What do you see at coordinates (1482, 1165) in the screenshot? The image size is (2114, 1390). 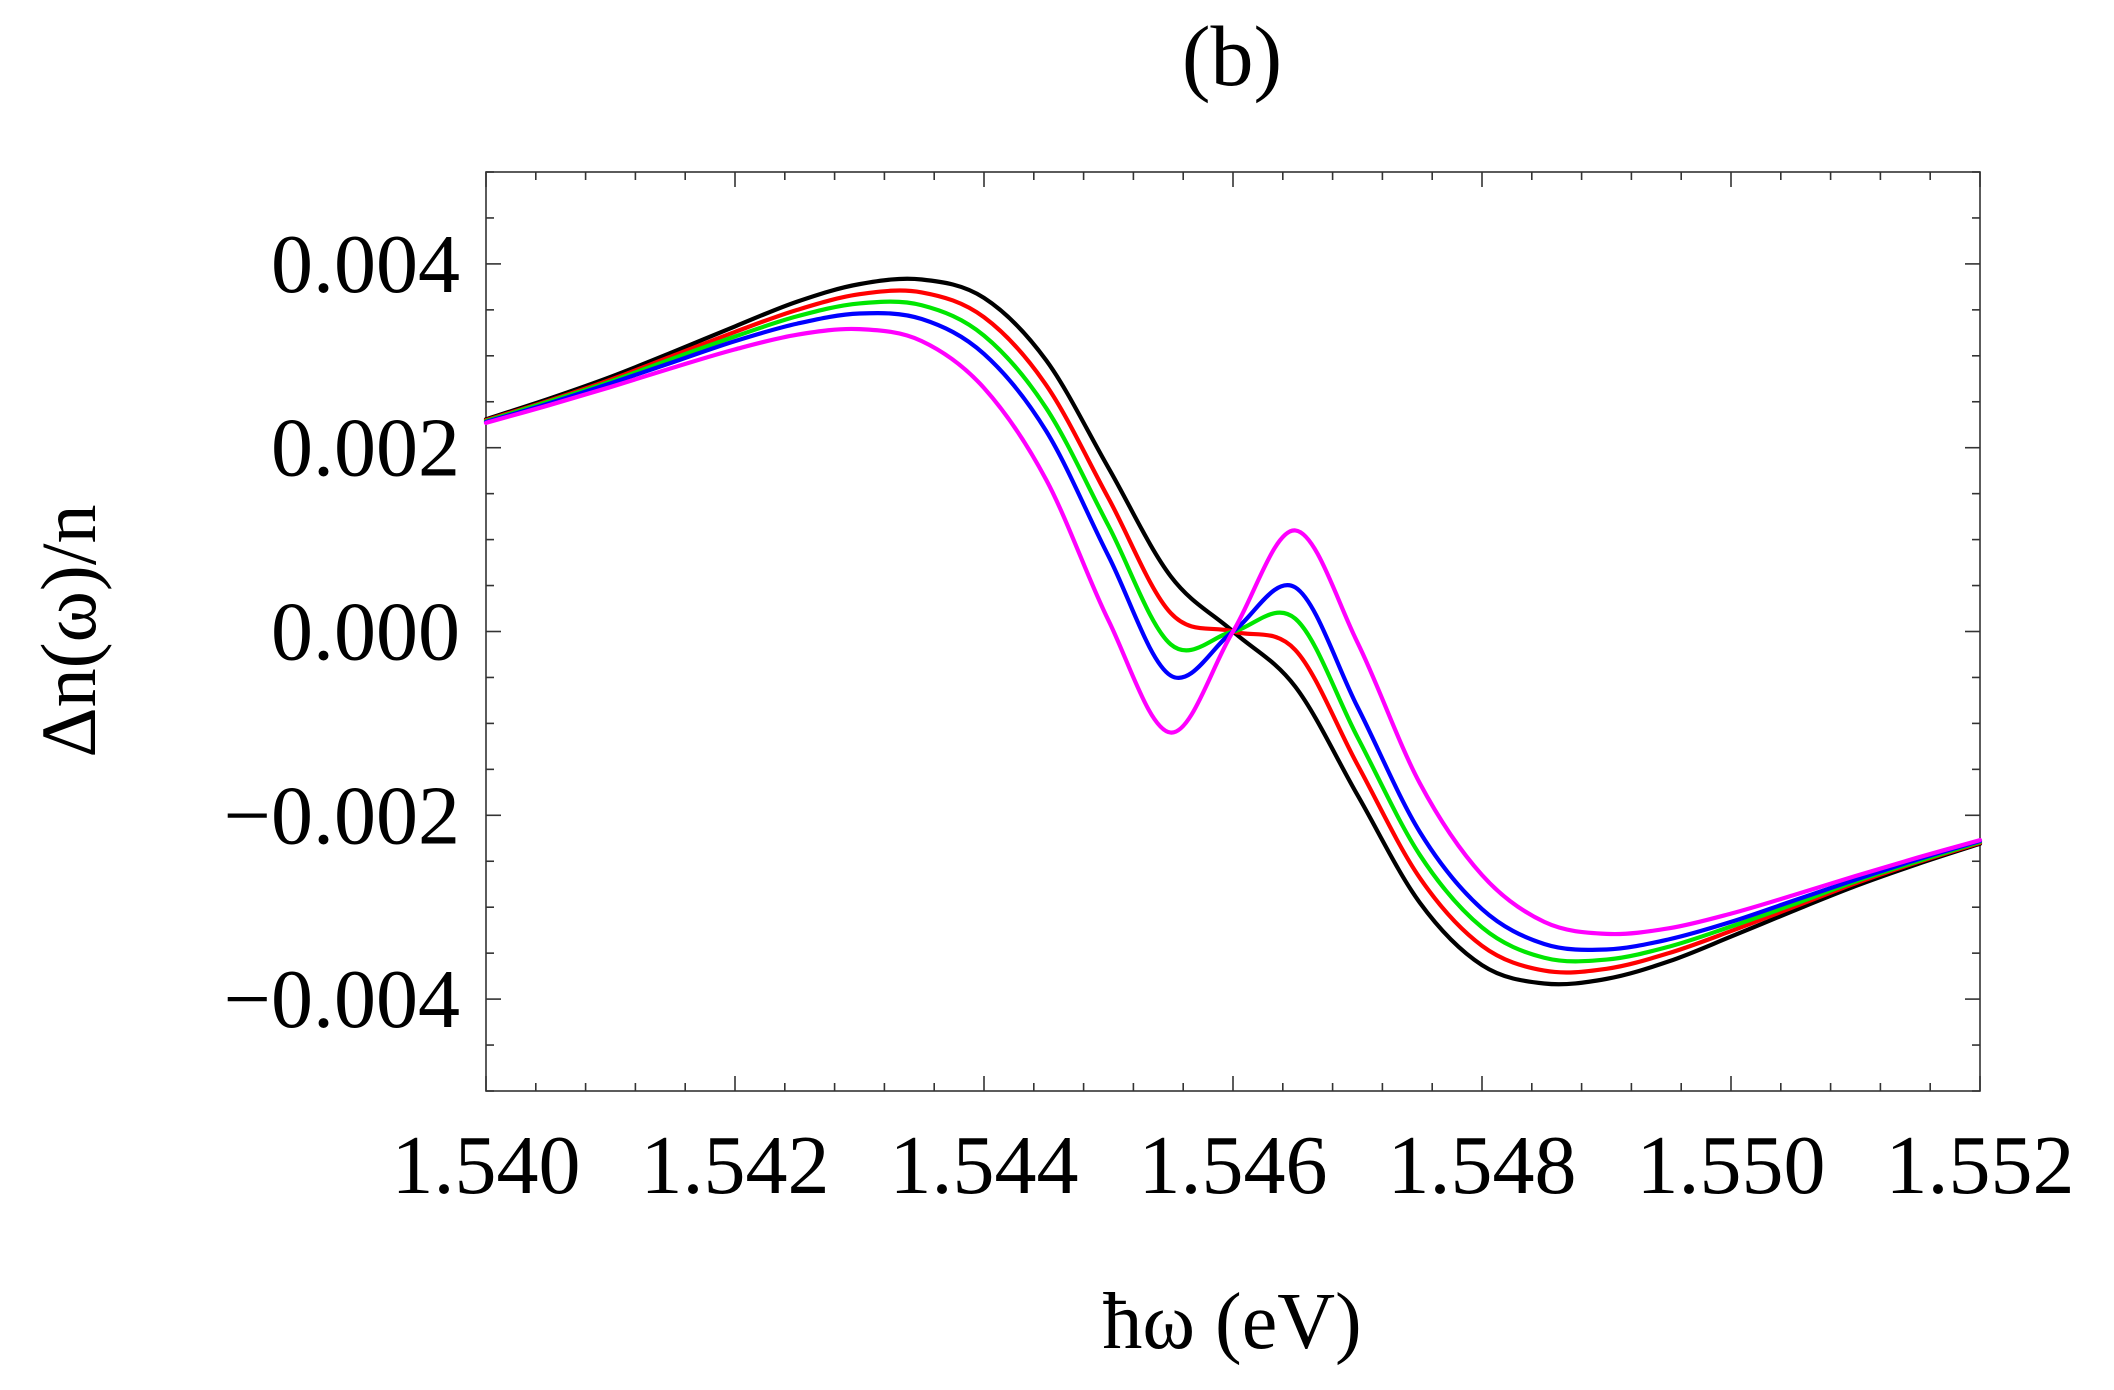 I see `x-tick-label: 1.548` at bounding box center [1482, 1165].